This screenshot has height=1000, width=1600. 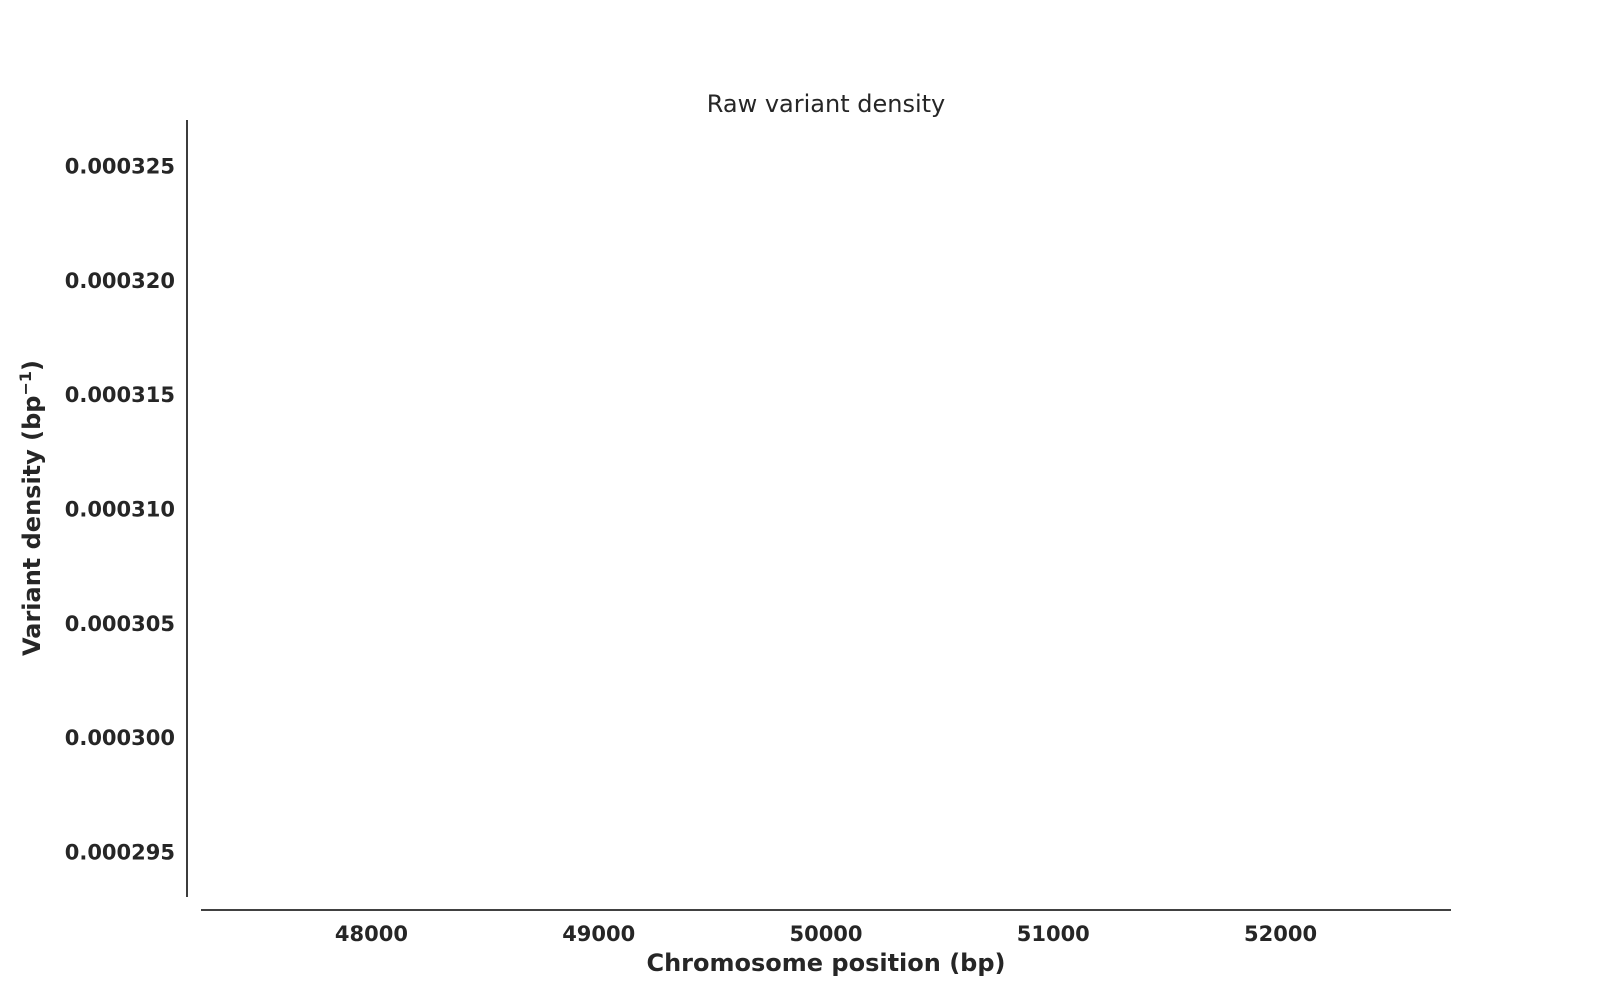 I want to click on x-tick-label: 50000, so click(x=825, y=934).